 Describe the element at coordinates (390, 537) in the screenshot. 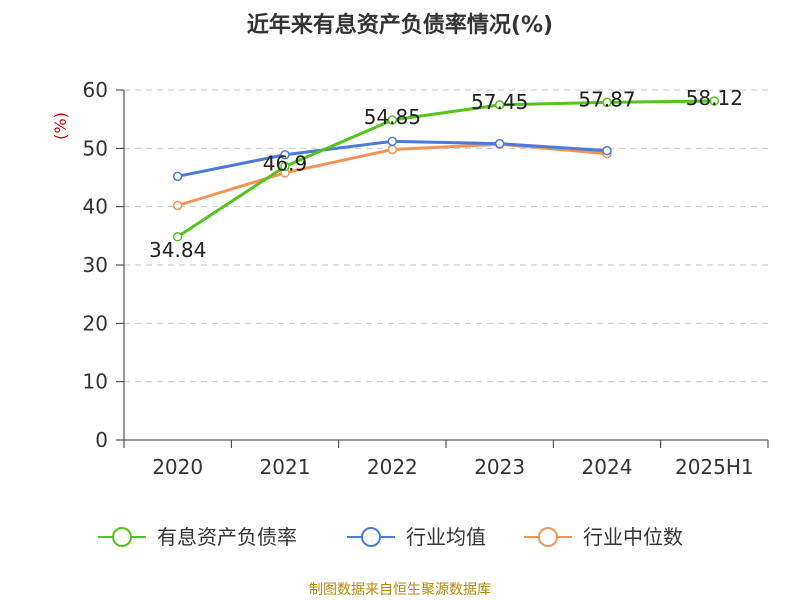

I see `legend: 有息资产负债率 行业均值 行业中位数` at that location.